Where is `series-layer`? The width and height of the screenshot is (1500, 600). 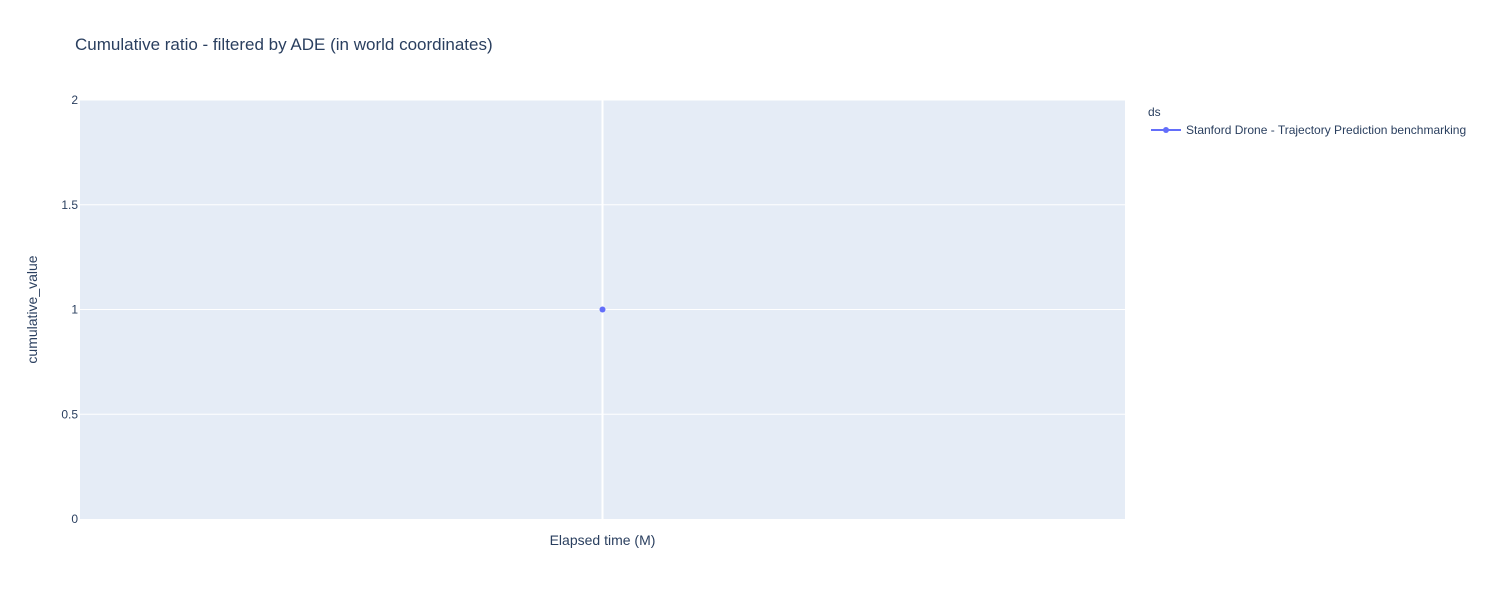 series-layer is located at coordinates (602, 309).